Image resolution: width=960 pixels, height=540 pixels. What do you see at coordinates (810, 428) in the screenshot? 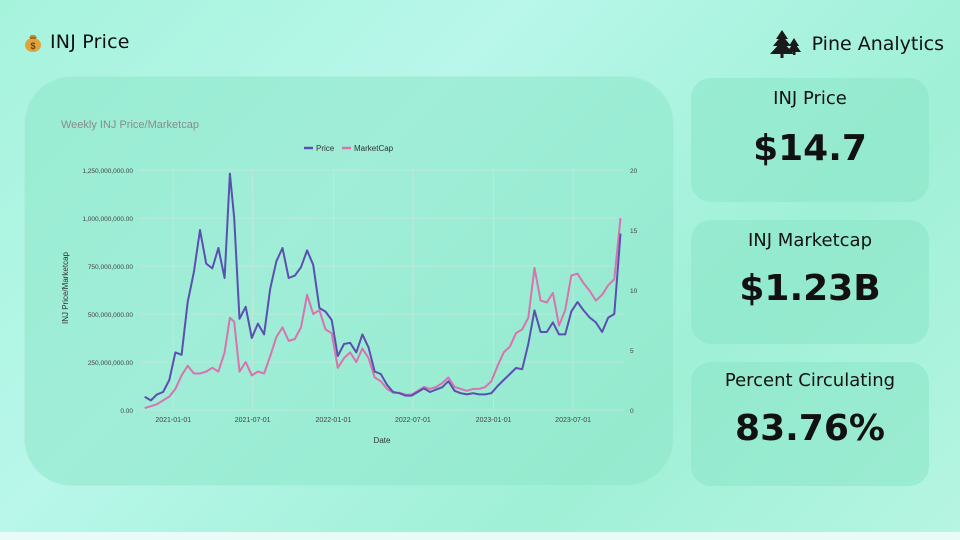
I see `kpi-value: 83.76%` at bounding box center [810, 428].